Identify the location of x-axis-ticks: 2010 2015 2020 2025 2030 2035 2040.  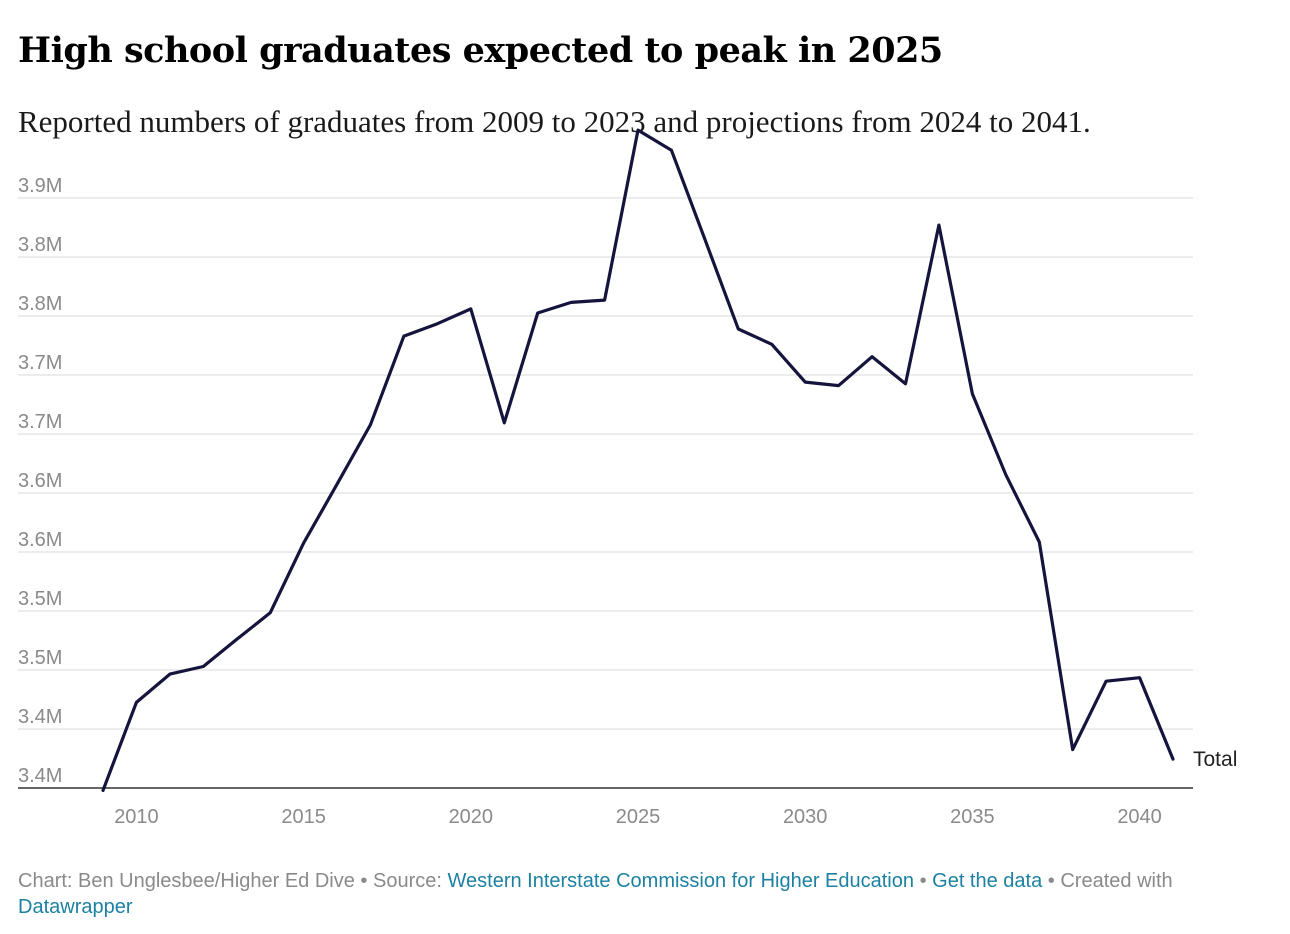
(638, 817).